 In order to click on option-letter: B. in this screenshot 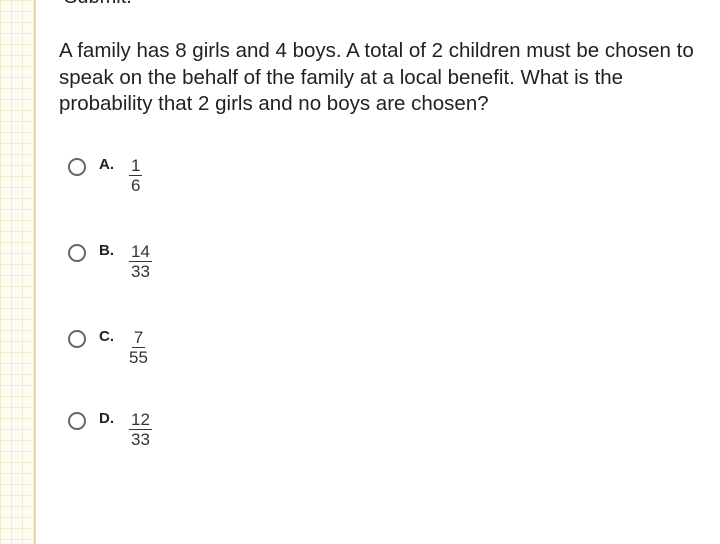, I will do `click(106, 250)`.